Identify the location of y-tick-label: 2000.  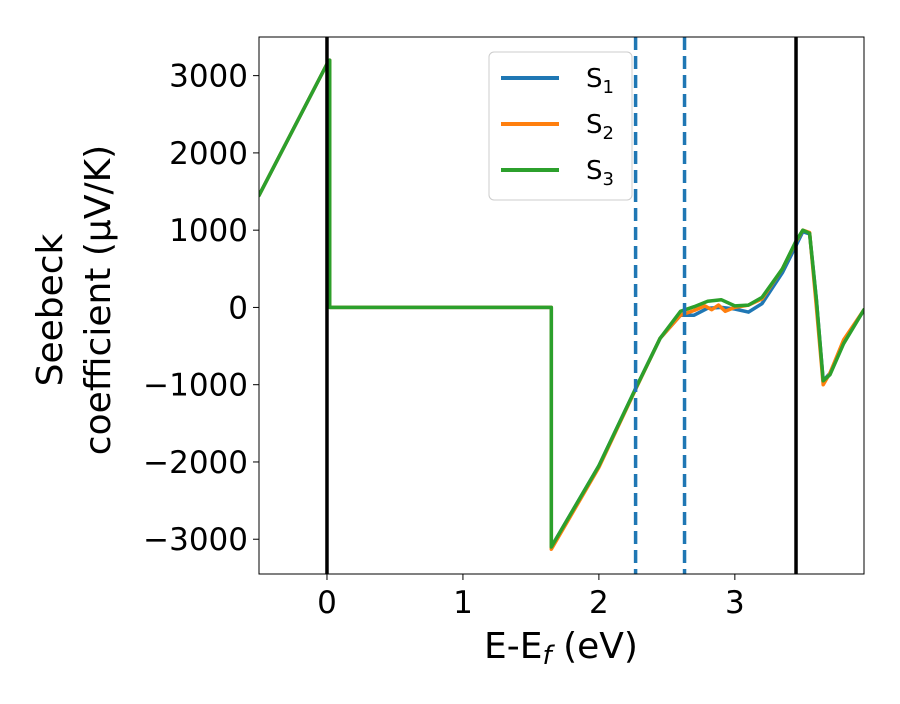
(208, 154).